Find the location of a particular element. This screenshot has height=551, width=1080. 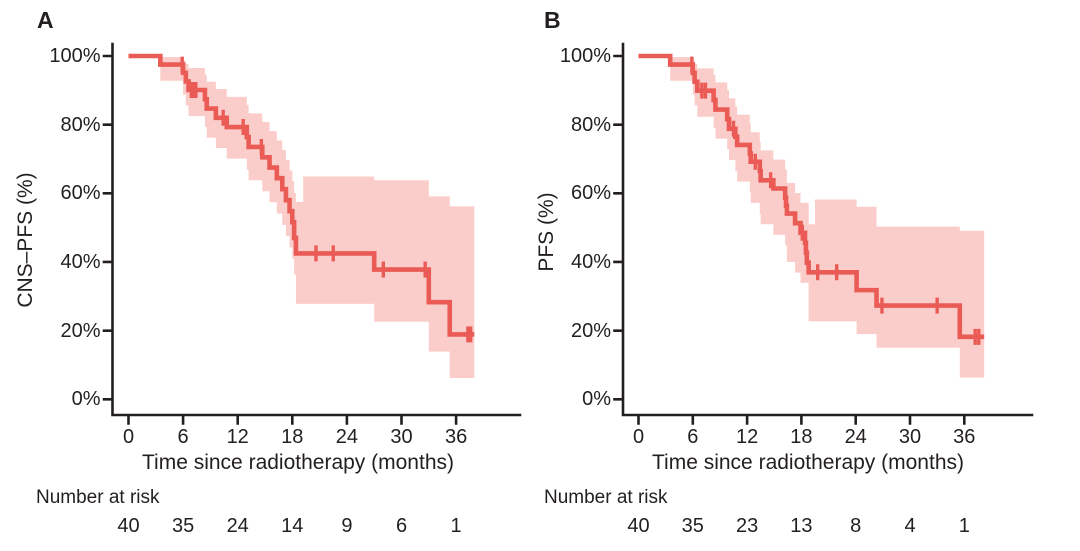

risk-count: 6 is located at coordinates (401, 526).